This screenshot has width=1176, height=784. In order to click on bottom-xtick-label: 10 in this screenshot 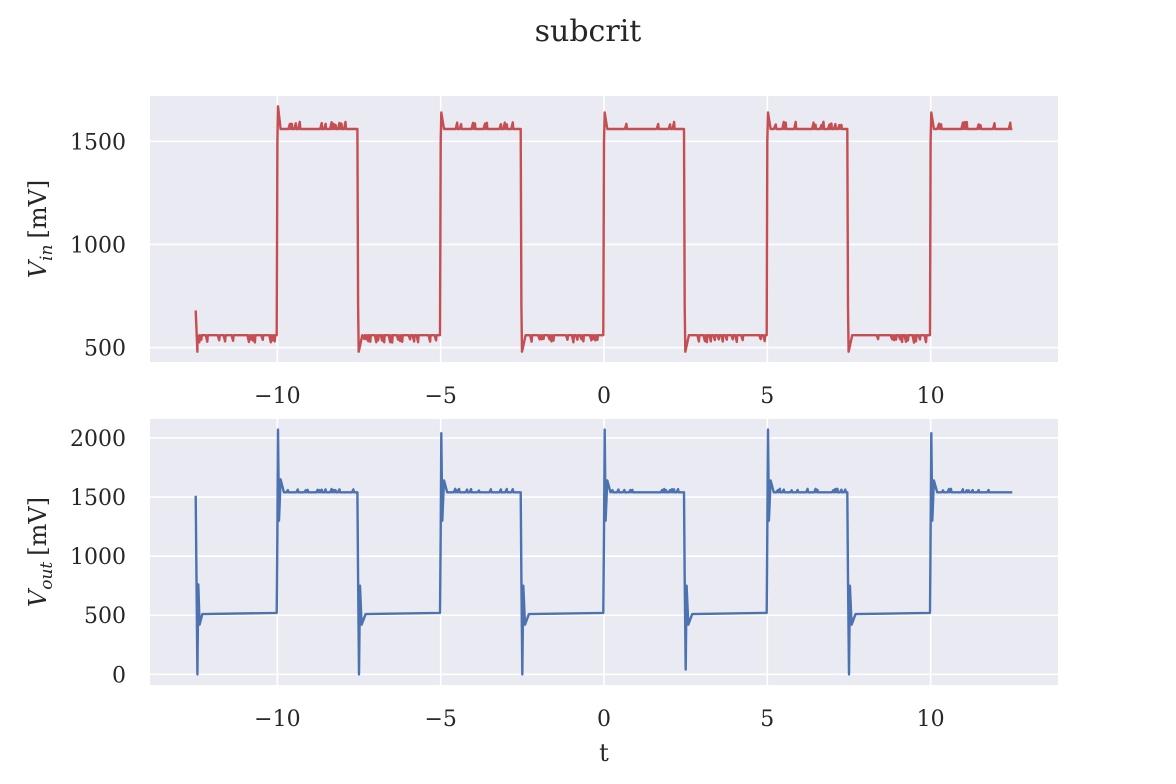, I will do `click(931, 719)`.